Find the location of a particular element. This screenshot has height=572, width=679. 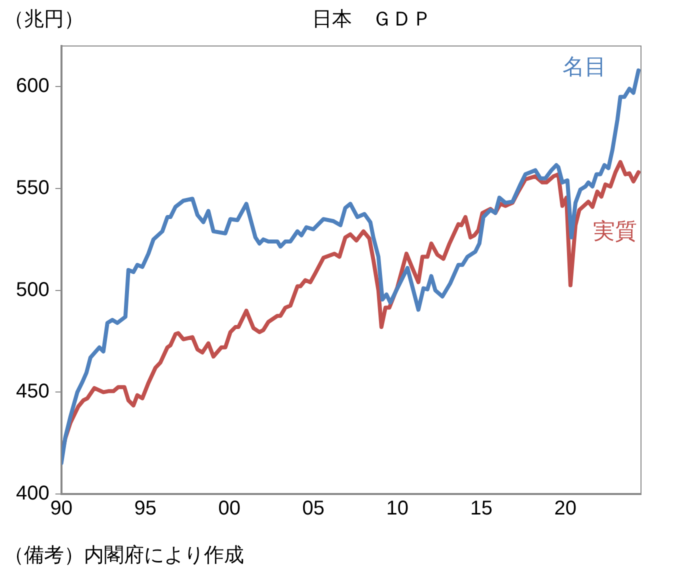

series-label: 名目 is located at coordinates (584, 67).